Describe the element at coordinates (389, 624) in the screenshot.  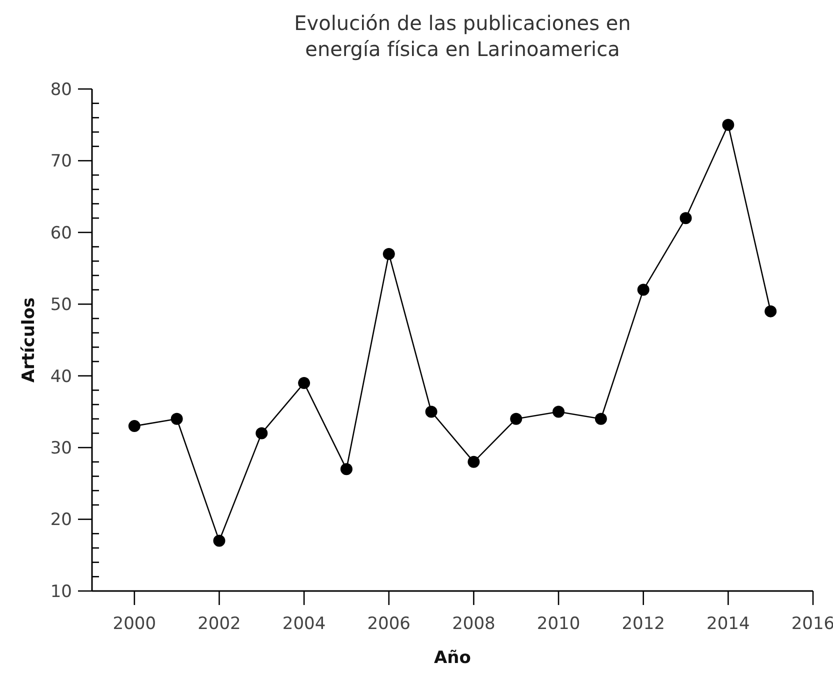
I see `x-tick-label: 2006` at that location.